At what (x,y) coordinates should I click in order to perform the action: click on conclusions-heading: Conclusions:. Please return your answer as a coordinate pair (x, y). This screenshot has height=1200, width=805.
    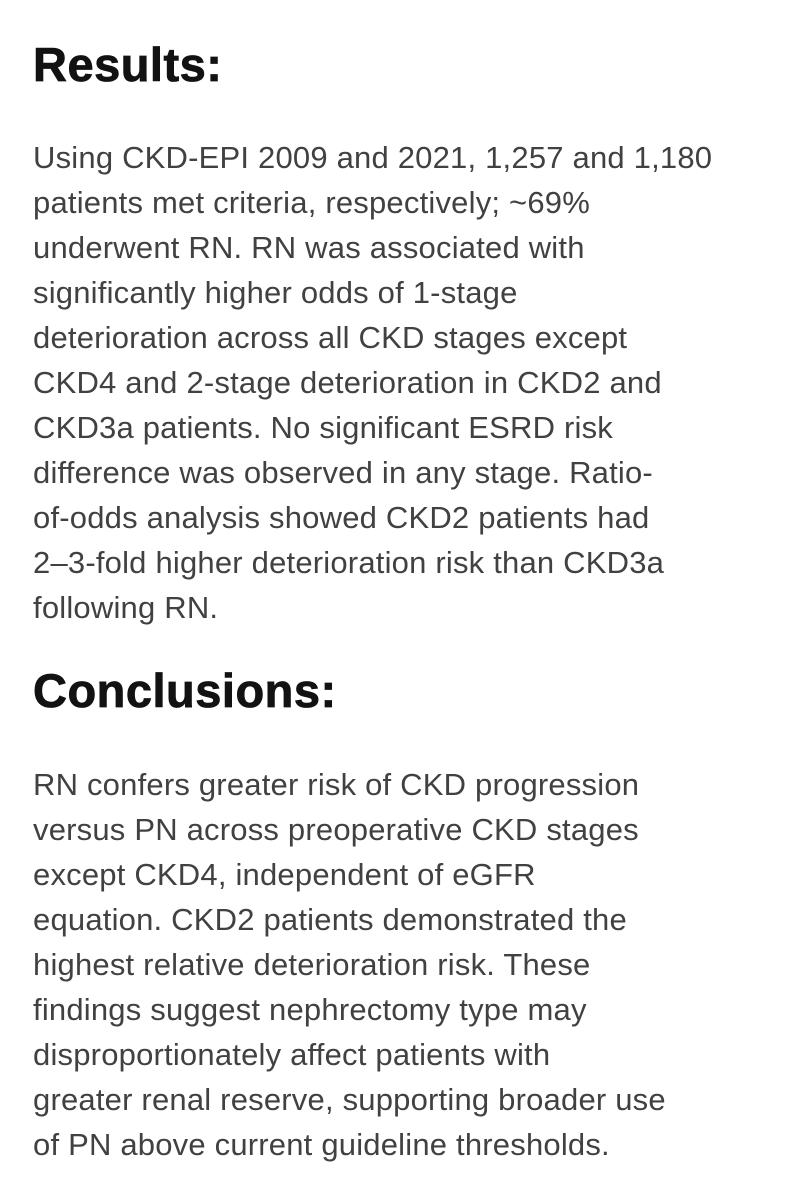
    Looking at the image, I should click on (185, 691).